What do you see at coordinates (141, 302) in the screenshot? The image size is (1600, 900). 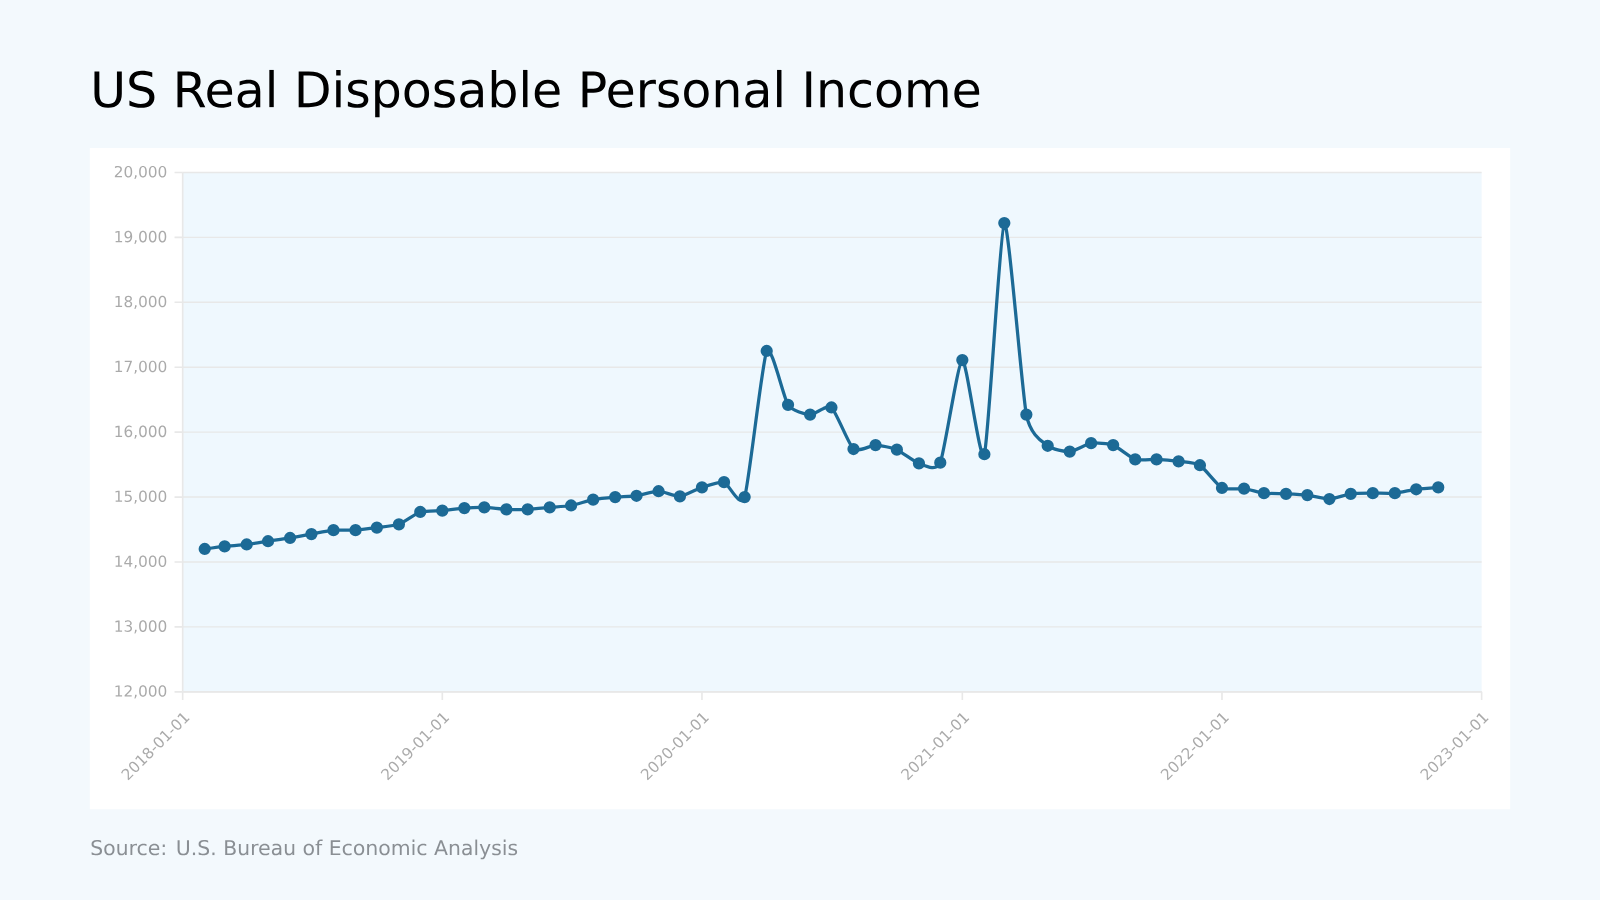 I see `y-tick-label: 18,000` at bounding box center [141, 302].